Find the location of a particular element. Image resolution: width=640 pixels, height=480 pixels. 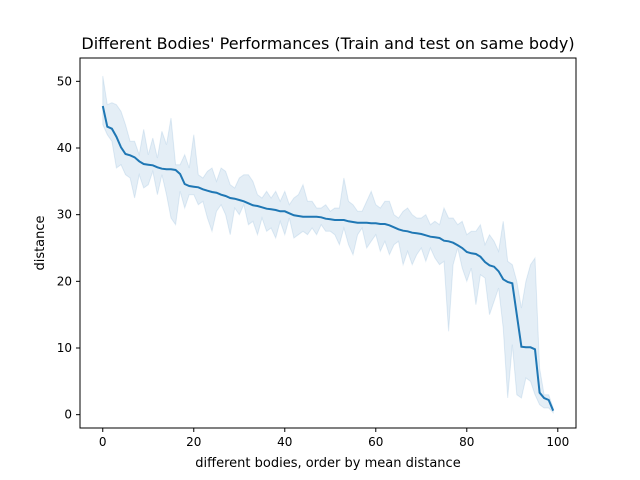

y-tick-label: 20 is located at coordinates (64, 281).